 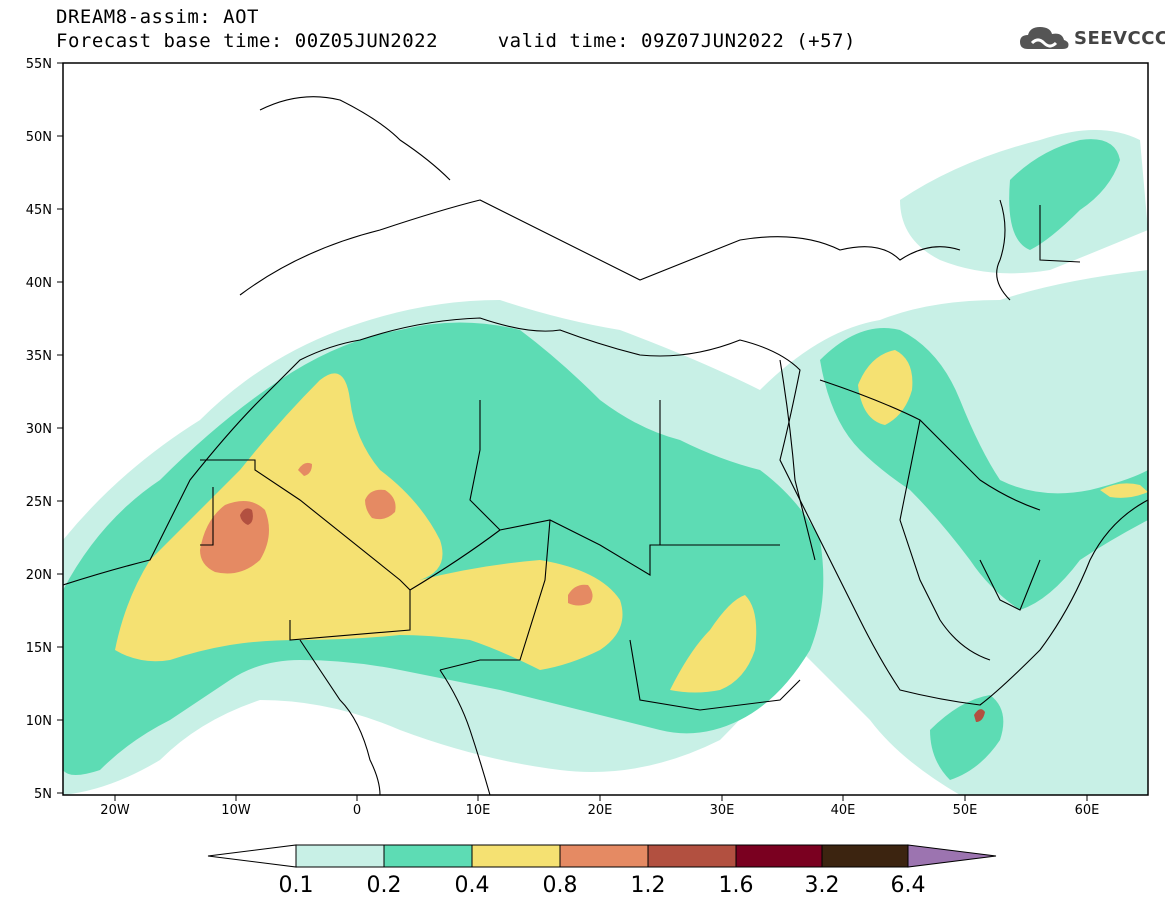 What do you see at coordinates (1064, 194) in the screenshot?
I see `aot-band-low-caspian` at bounding box center [1064, 194].